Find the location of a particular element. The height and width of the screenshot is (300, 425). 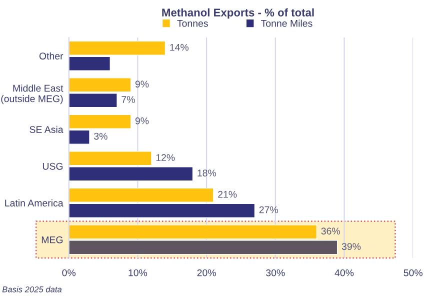

data-label: 12% is located at coordinates (165, 157).